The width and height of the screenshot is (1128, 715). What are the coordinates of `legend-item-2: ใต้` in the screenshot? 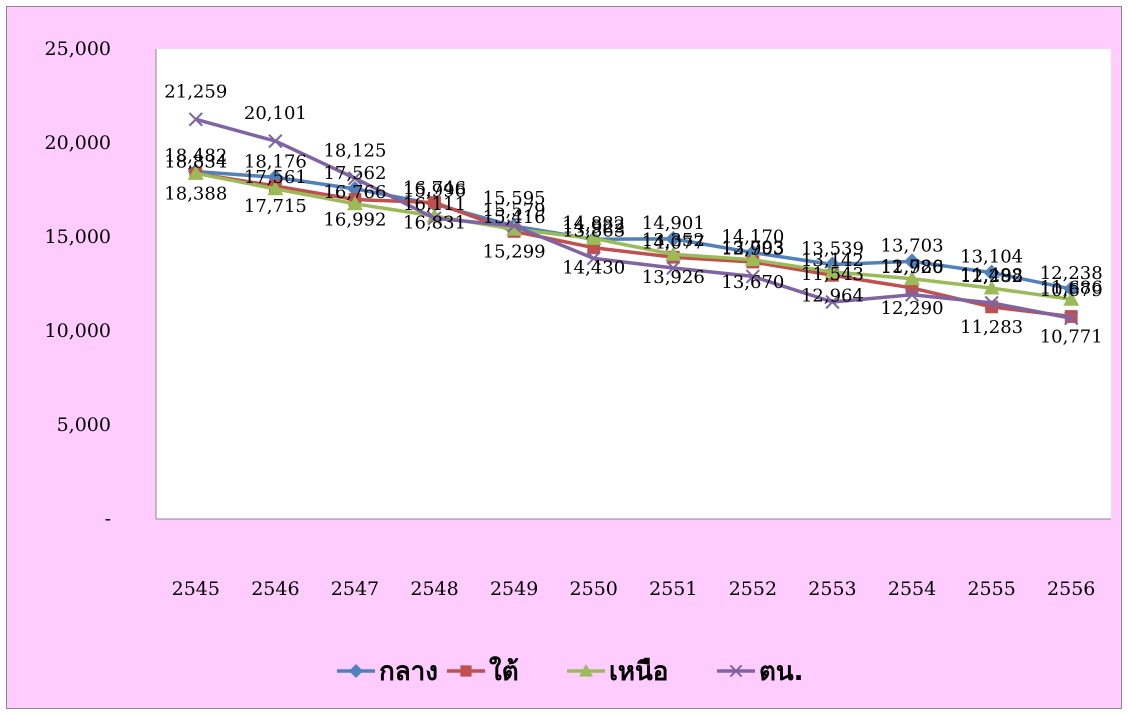 It's located at (483, 671).